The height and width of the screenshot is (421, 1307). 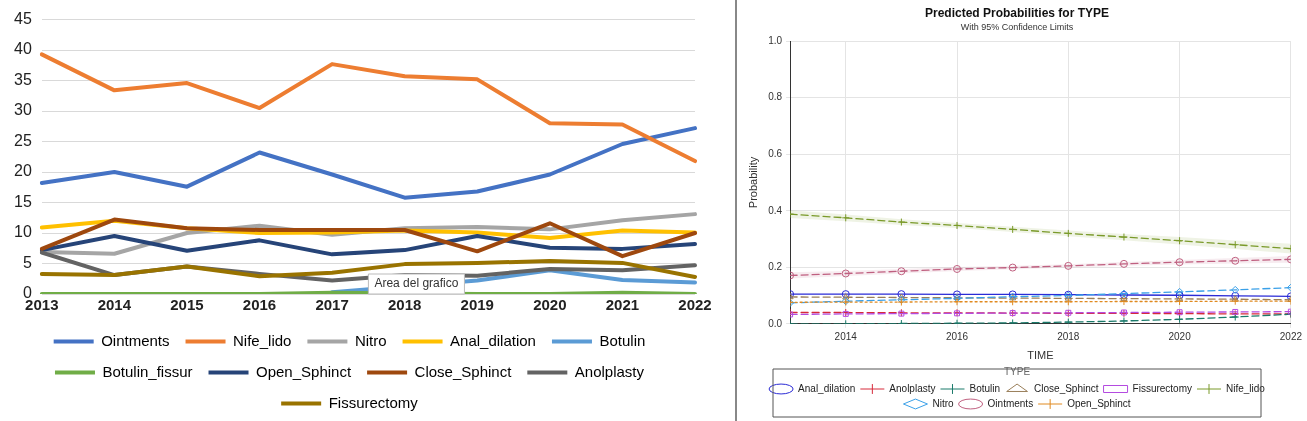 I want to click on chart-subtitle: With 95% Confidence Limits, so click(x=1017, y=27).